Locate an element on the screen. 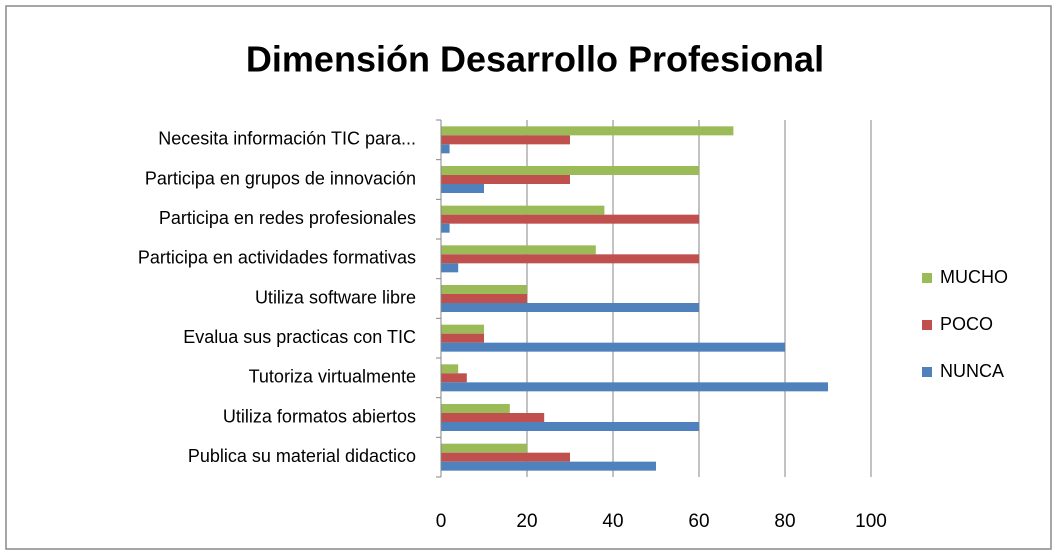 This screenshot has height=555, width=1057. legend-label: POCO is located at coordinates (966, 324).